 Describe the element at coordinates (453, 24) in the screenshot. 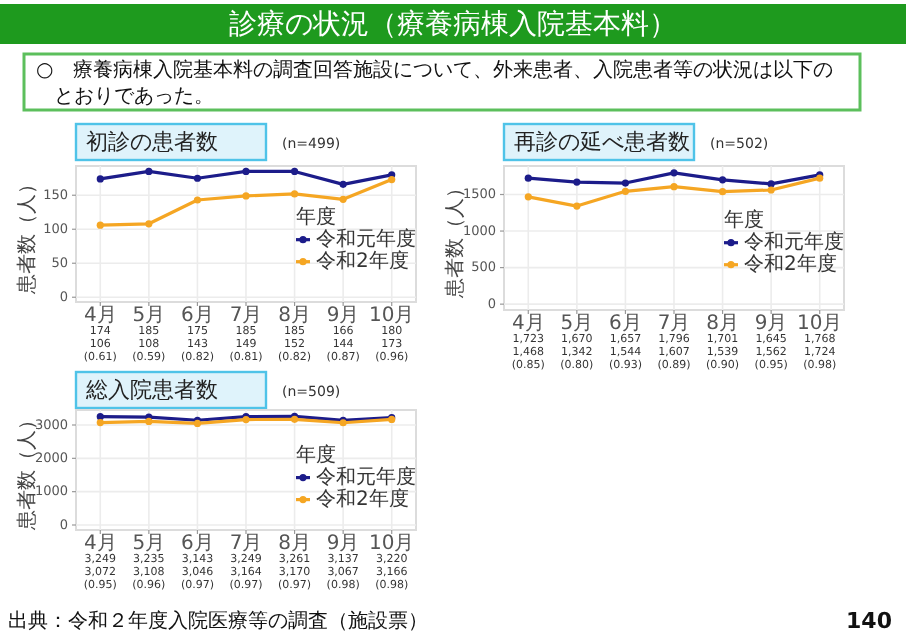

I see `text: 診療の状況（療養病棟入院基本料）` at that location.